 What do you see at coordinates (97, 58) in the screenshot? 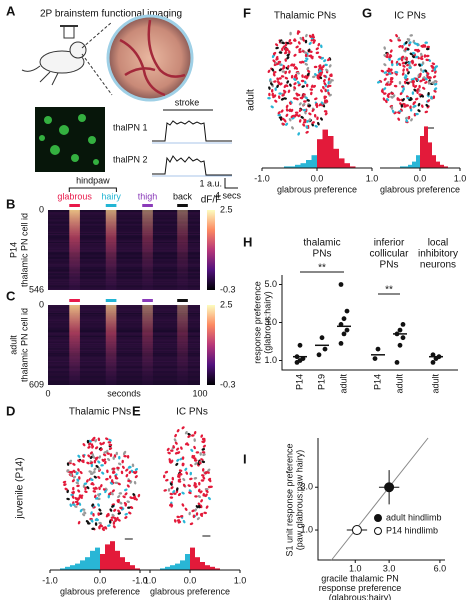
I see `zoom-lines` at bounding box center [97, 58].